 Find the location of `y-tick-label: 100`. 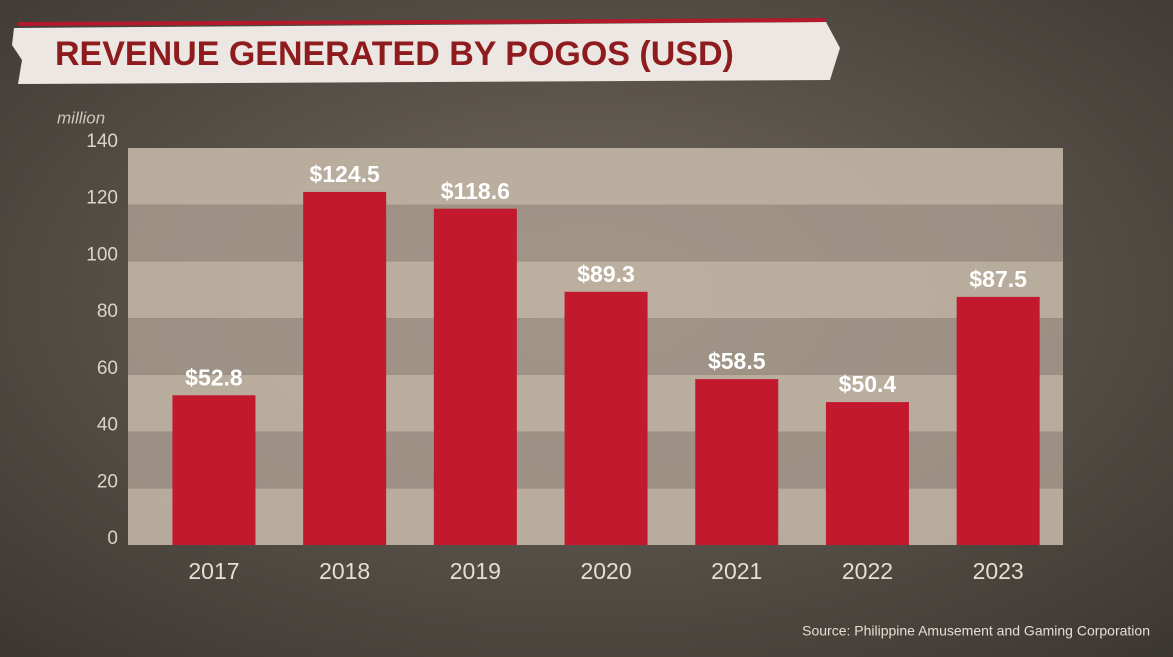

y-tick-label: 100 is located at coordinates (102, 254).